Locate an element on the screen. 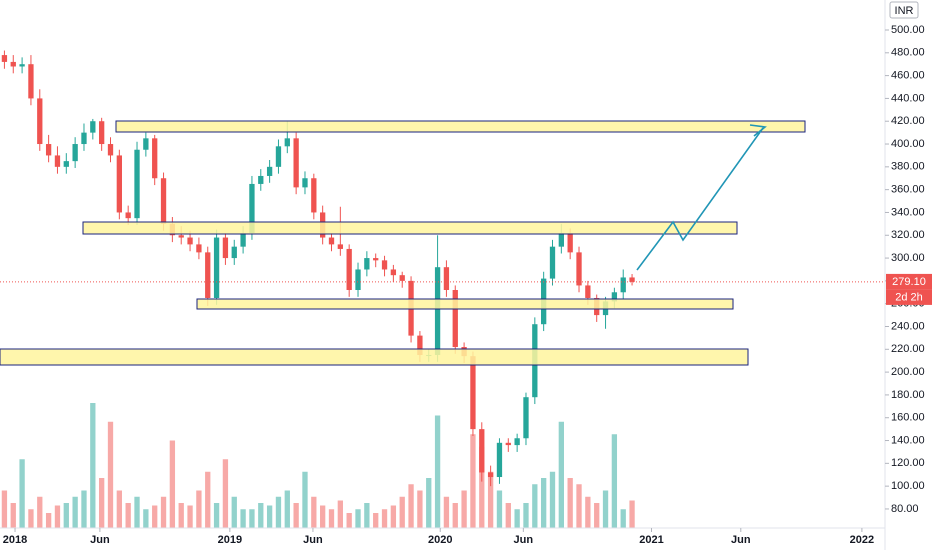  y-tick-label: 180.00 is located at coordinates (908, 395).